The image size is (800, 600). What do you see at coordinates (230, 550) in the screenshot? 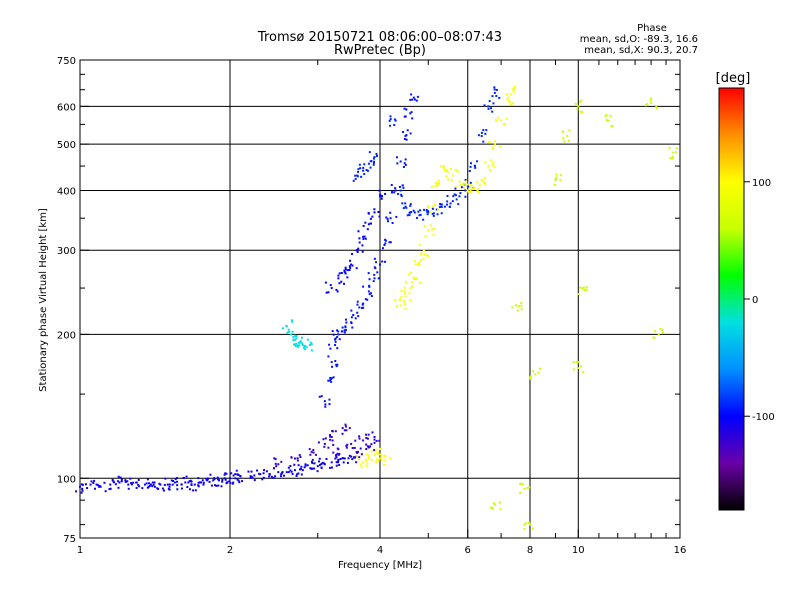
I see `x-tick-label: 2` at bounding box center [230, 550].